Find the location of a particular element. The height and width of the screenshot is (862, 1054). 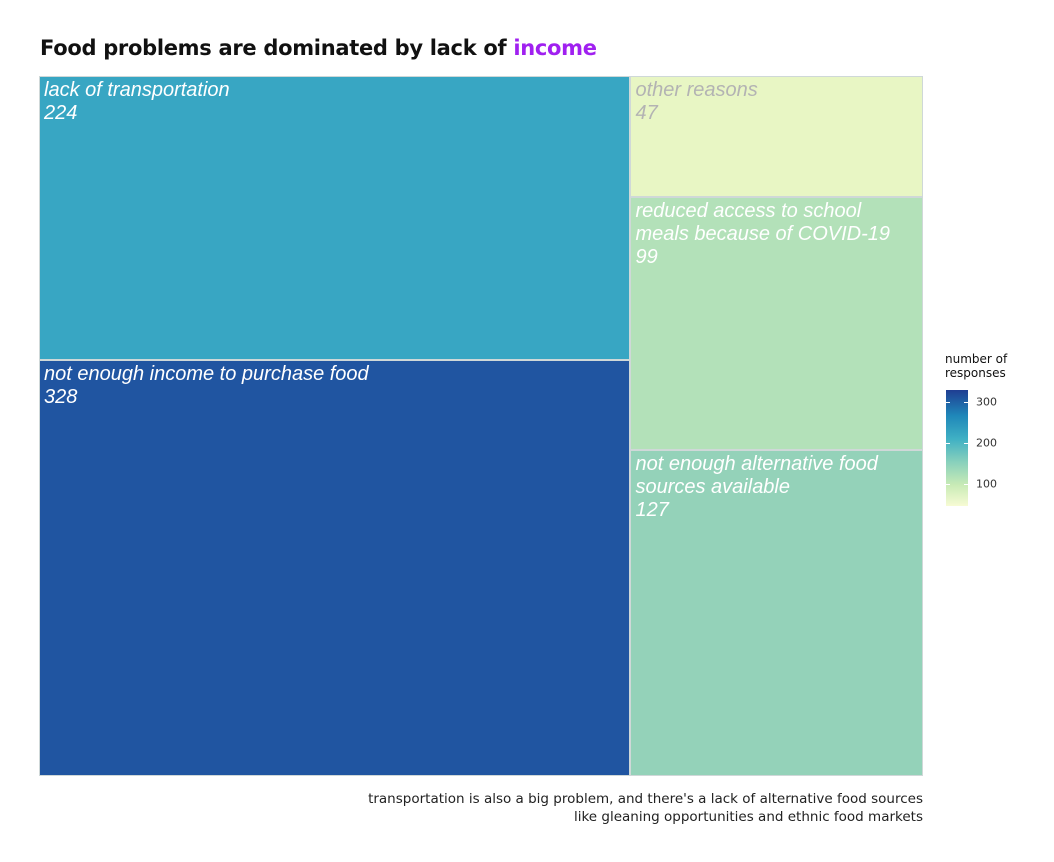

tile-value-label: 47 is located at coordinates (646, 113).